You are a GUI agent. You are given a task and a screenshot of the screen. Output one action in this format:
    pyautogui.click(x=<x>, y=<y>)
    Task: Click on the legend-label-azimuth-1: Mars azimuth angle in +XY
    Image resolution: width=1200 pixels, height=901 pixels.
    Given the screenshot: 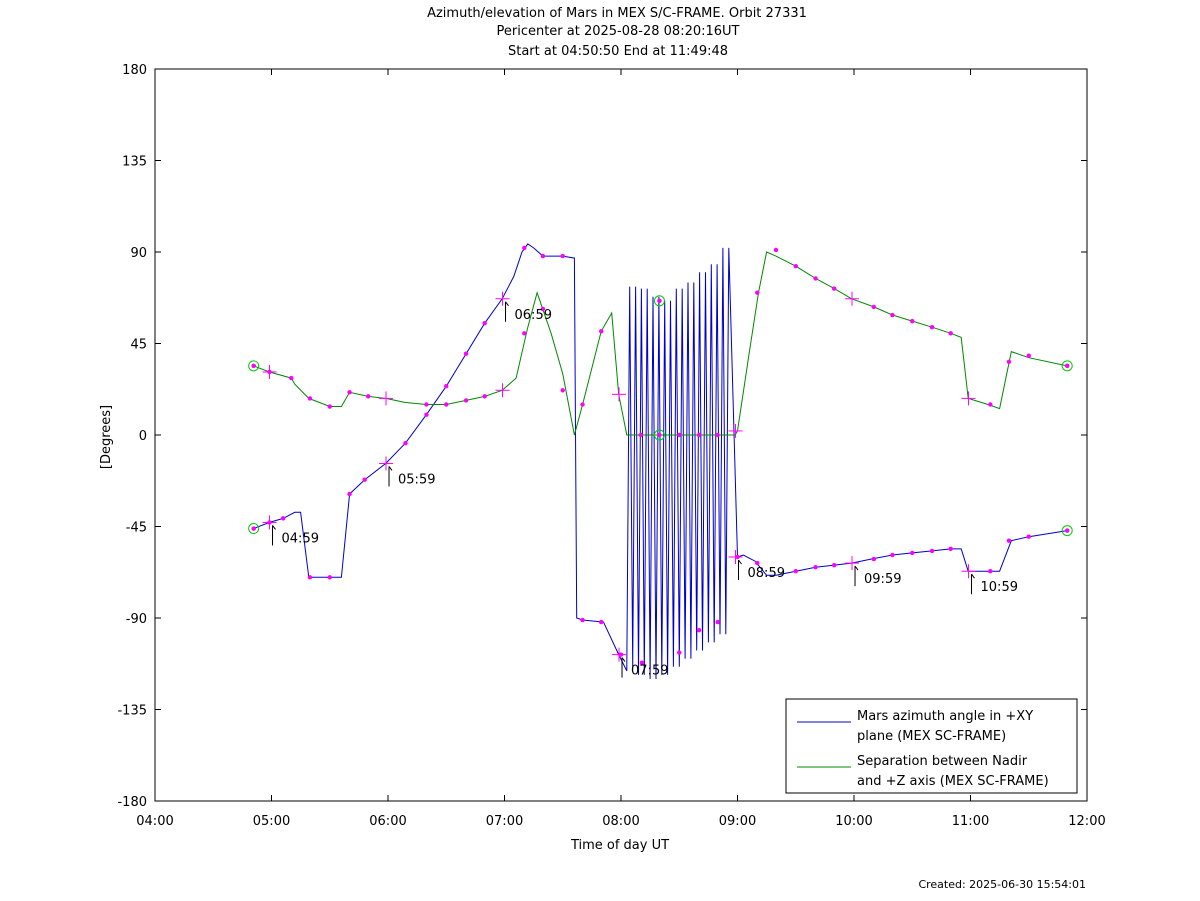 What is the action you would take?
    pyautogui.click(x=945, y=716)
    